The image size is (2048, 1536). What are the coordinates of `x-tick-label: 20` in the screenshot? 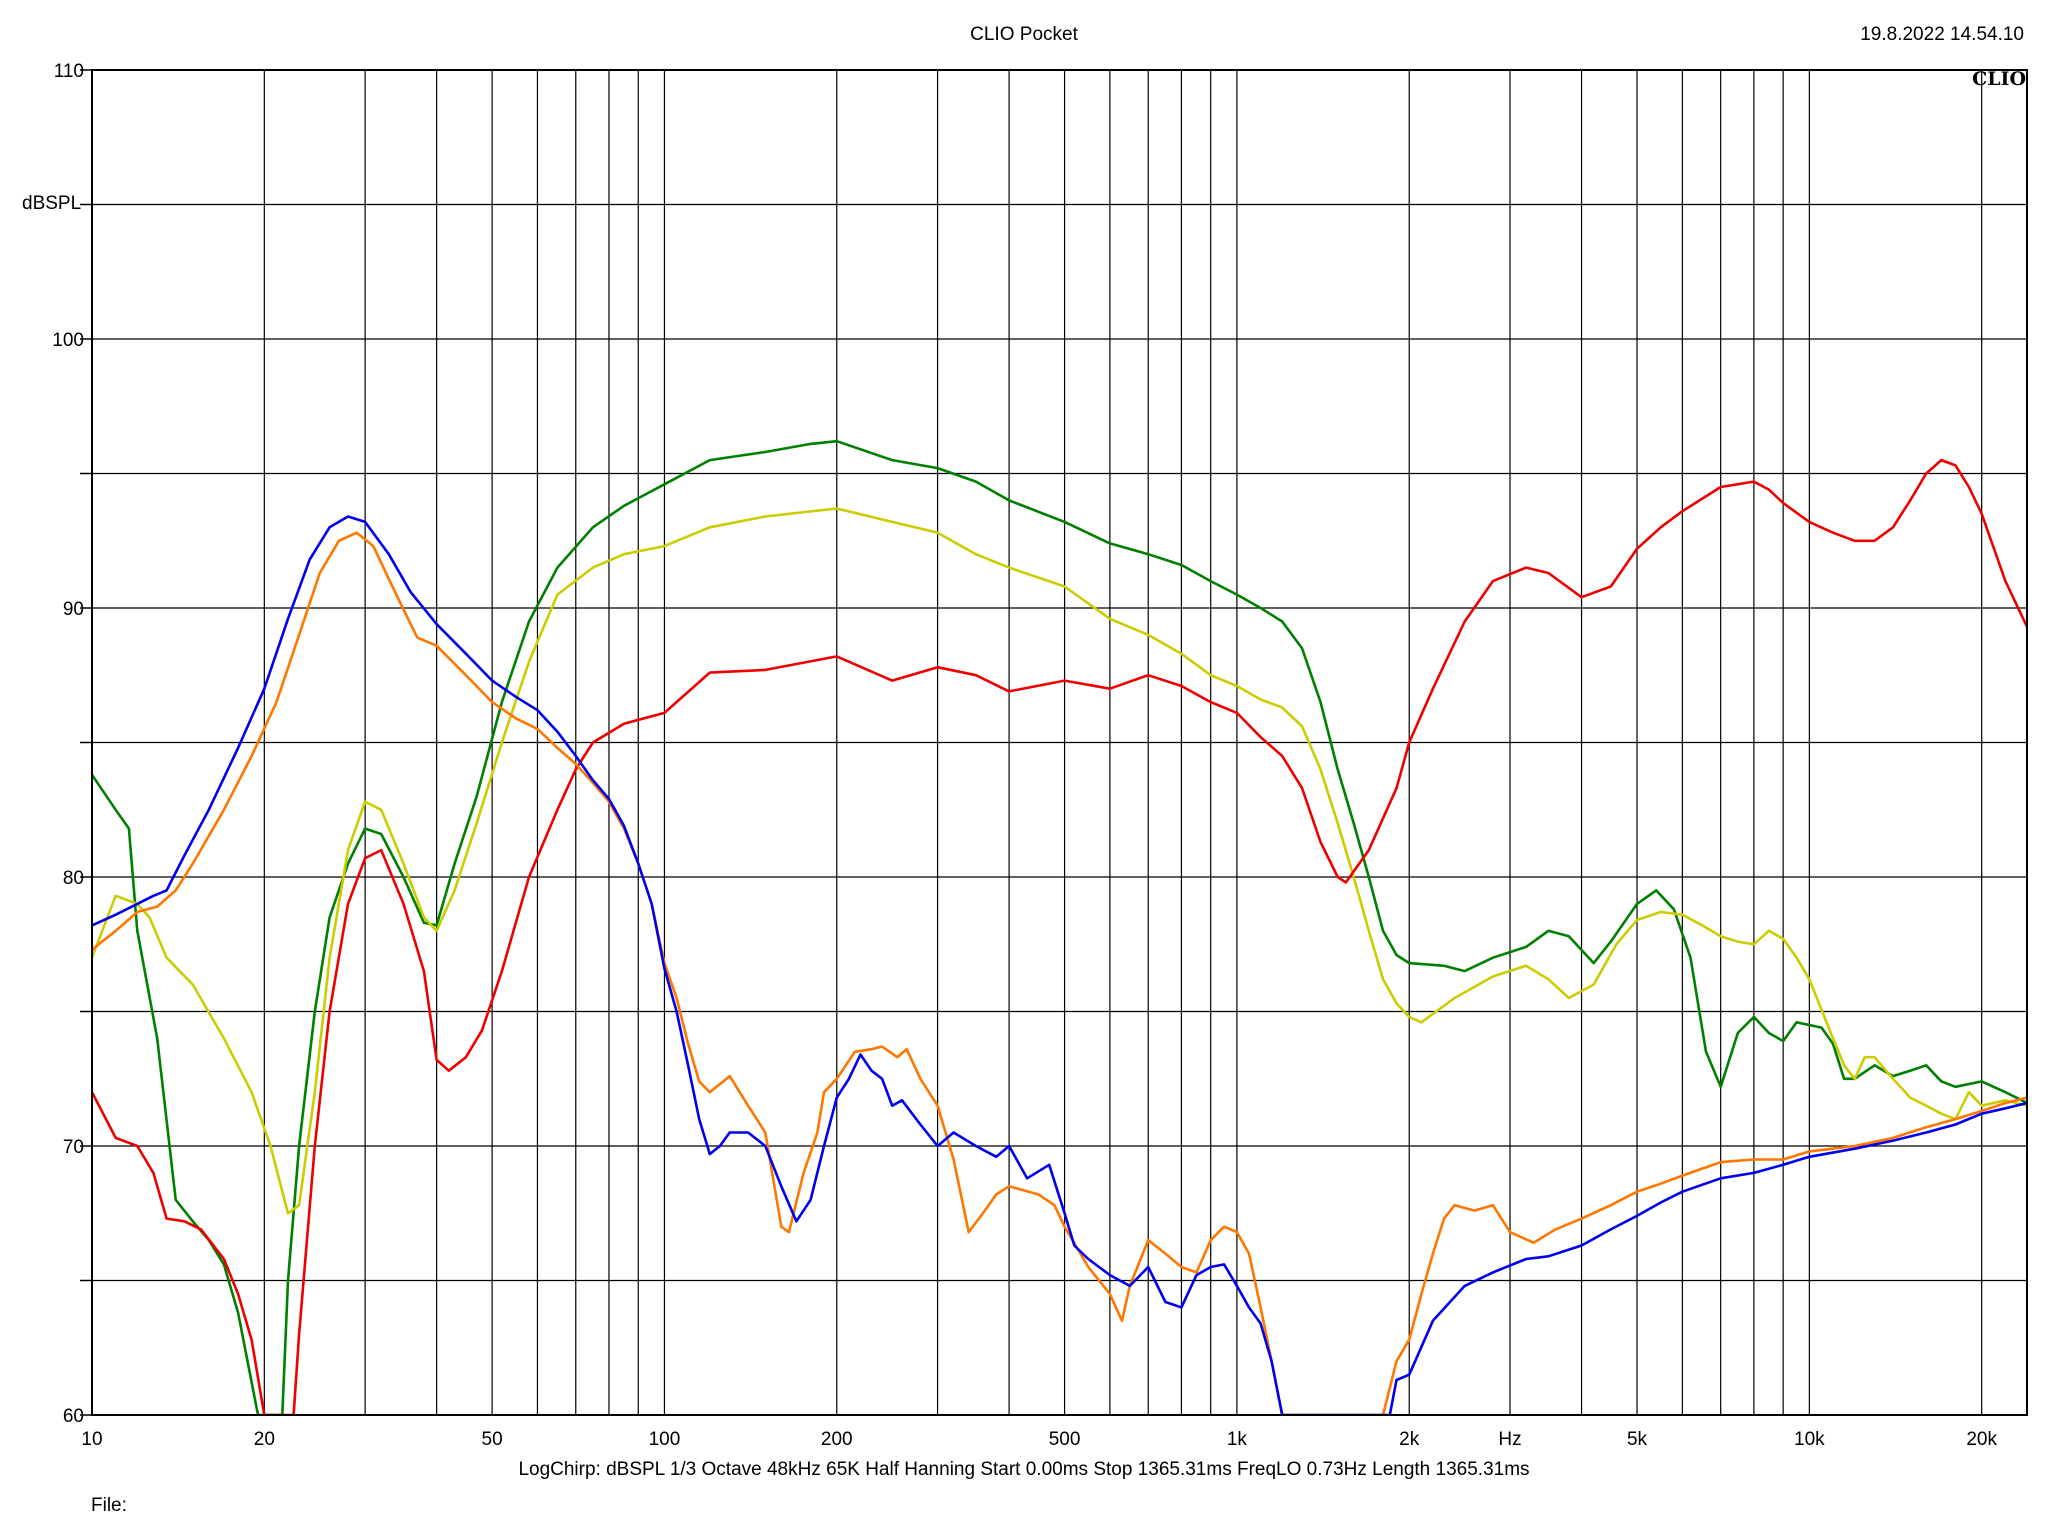 It's located at (264, 1439).